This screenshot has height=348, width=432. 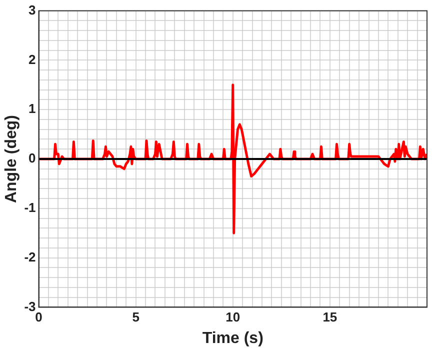 What do you see at coordinates (32, 158) in the screenshot?
I see `y-tick-label: 0` at bounding box center [32, 158].